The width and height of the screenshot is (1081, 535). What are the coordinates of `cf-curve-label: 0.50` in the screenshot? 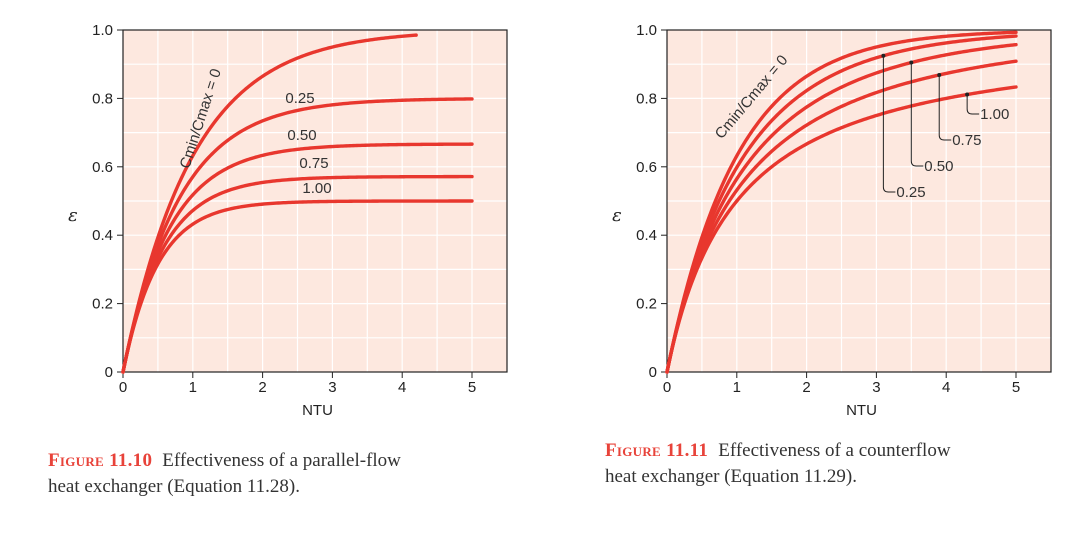 It's located at (938, 166).